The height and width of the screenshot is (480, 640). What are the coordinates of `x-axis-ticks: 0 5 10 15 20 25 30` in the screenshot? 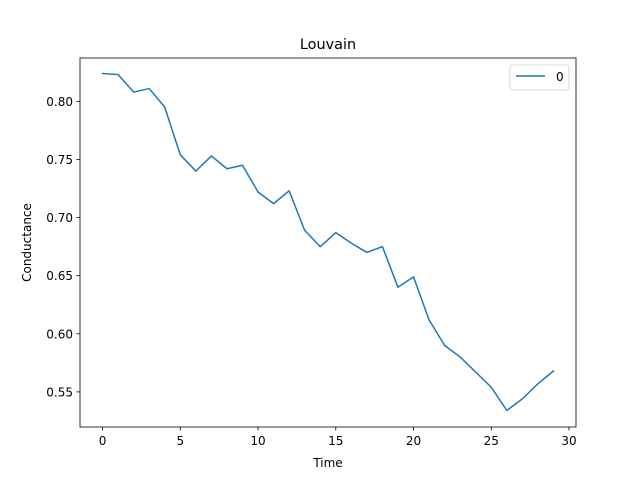 It's located at (338, 437).